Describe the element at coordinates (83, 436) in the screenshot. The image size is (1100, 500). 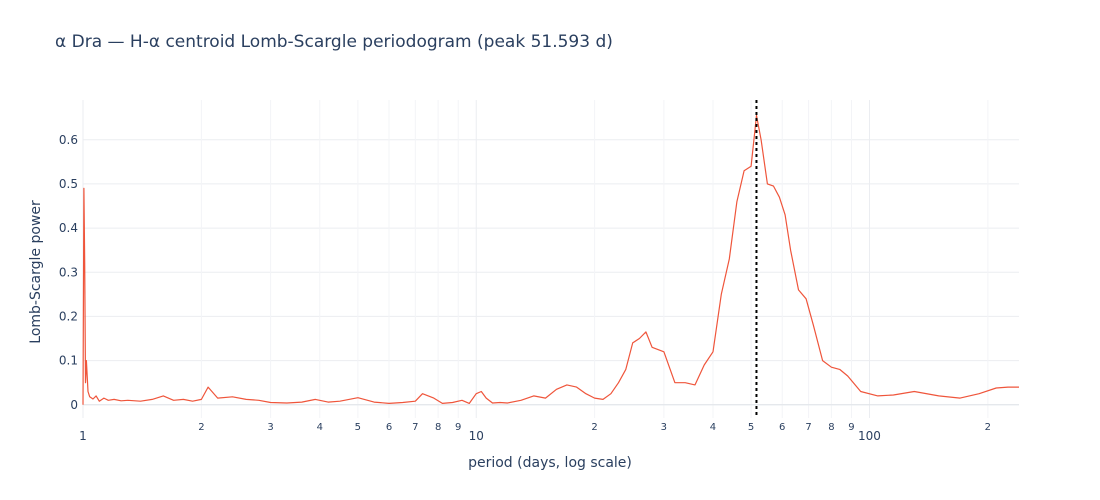
I see `x-tick-label: 1` at that location.